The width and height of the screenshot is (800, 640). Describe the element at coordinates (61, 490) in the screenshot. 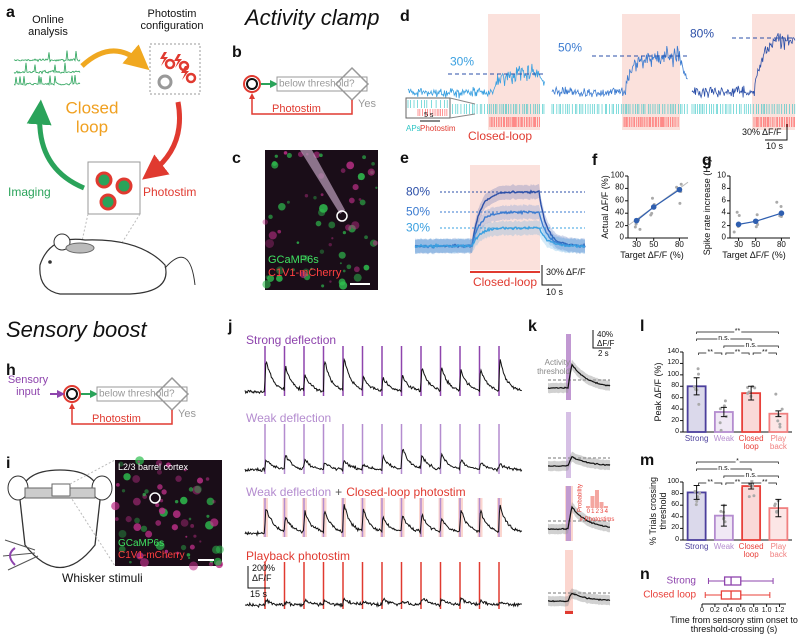

I see `window` at that location.